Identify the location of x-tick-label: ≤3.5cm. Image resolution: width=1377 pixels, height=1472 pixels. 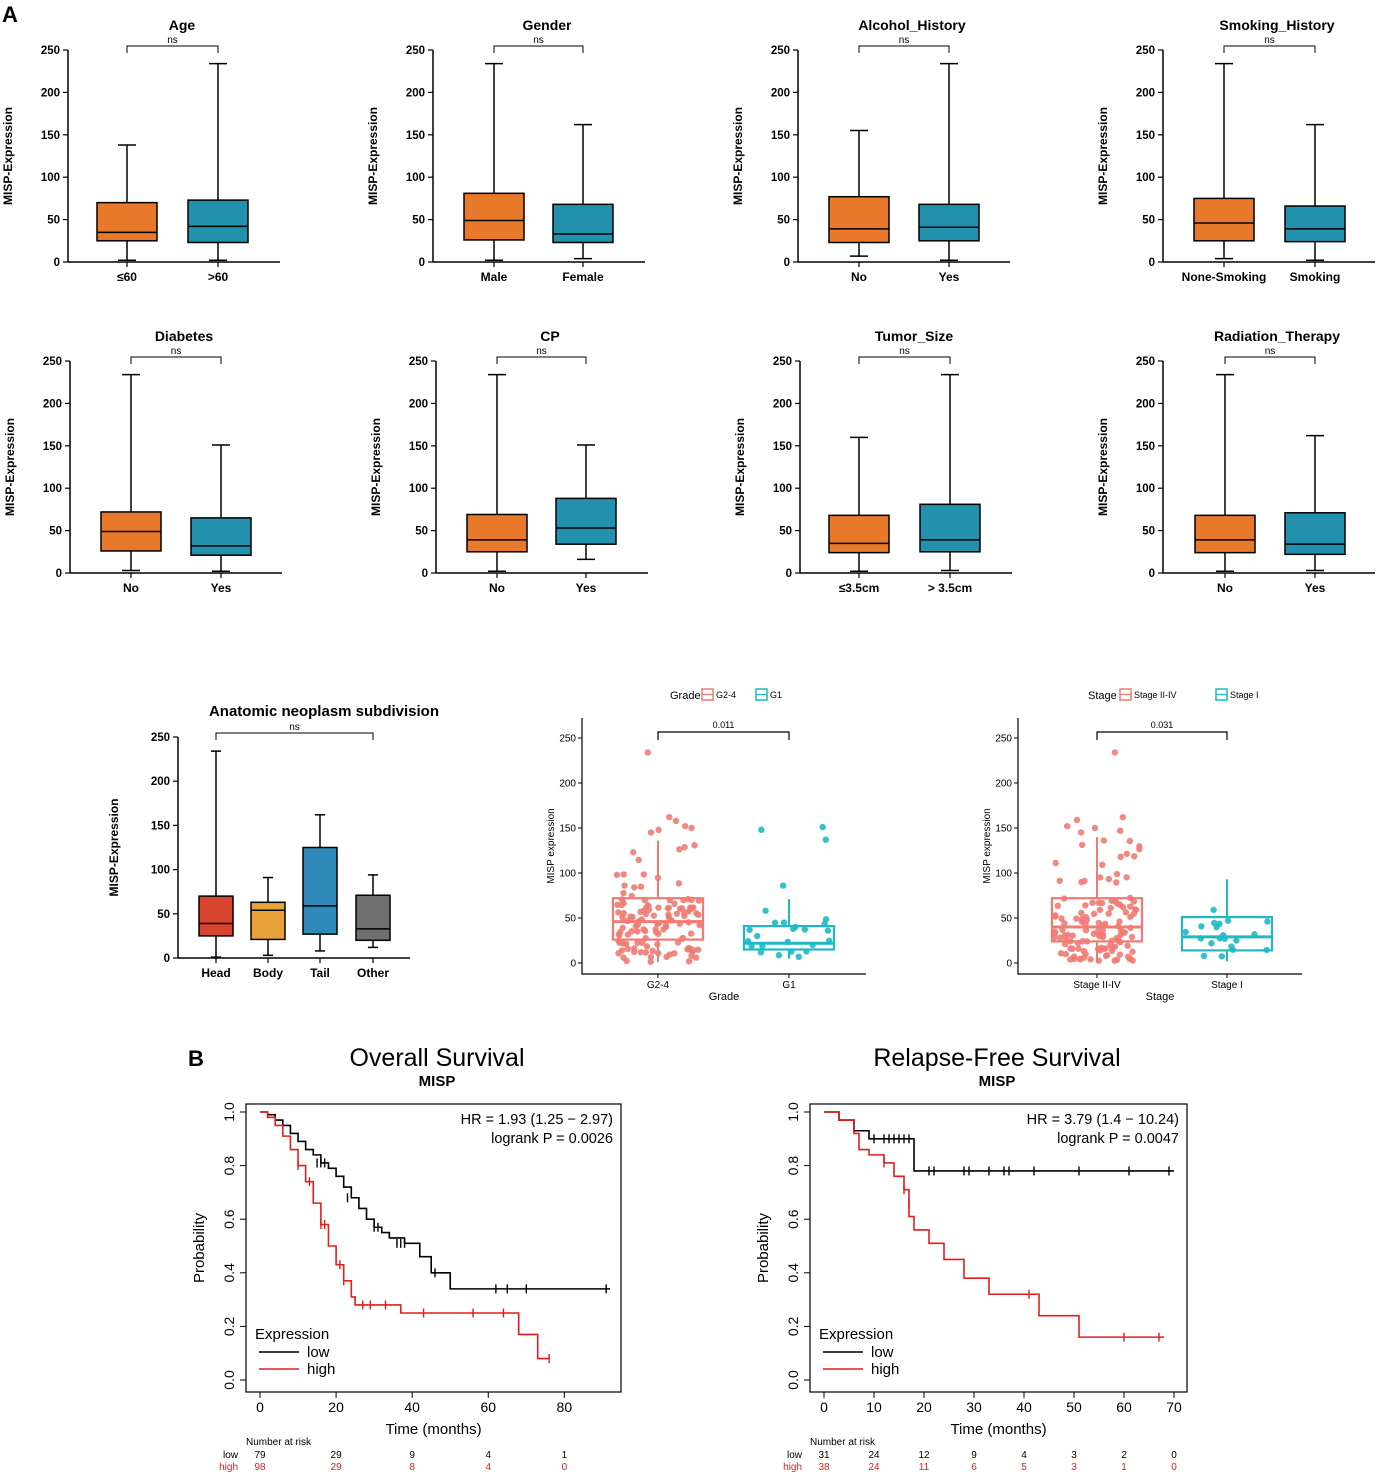
(859, 588).